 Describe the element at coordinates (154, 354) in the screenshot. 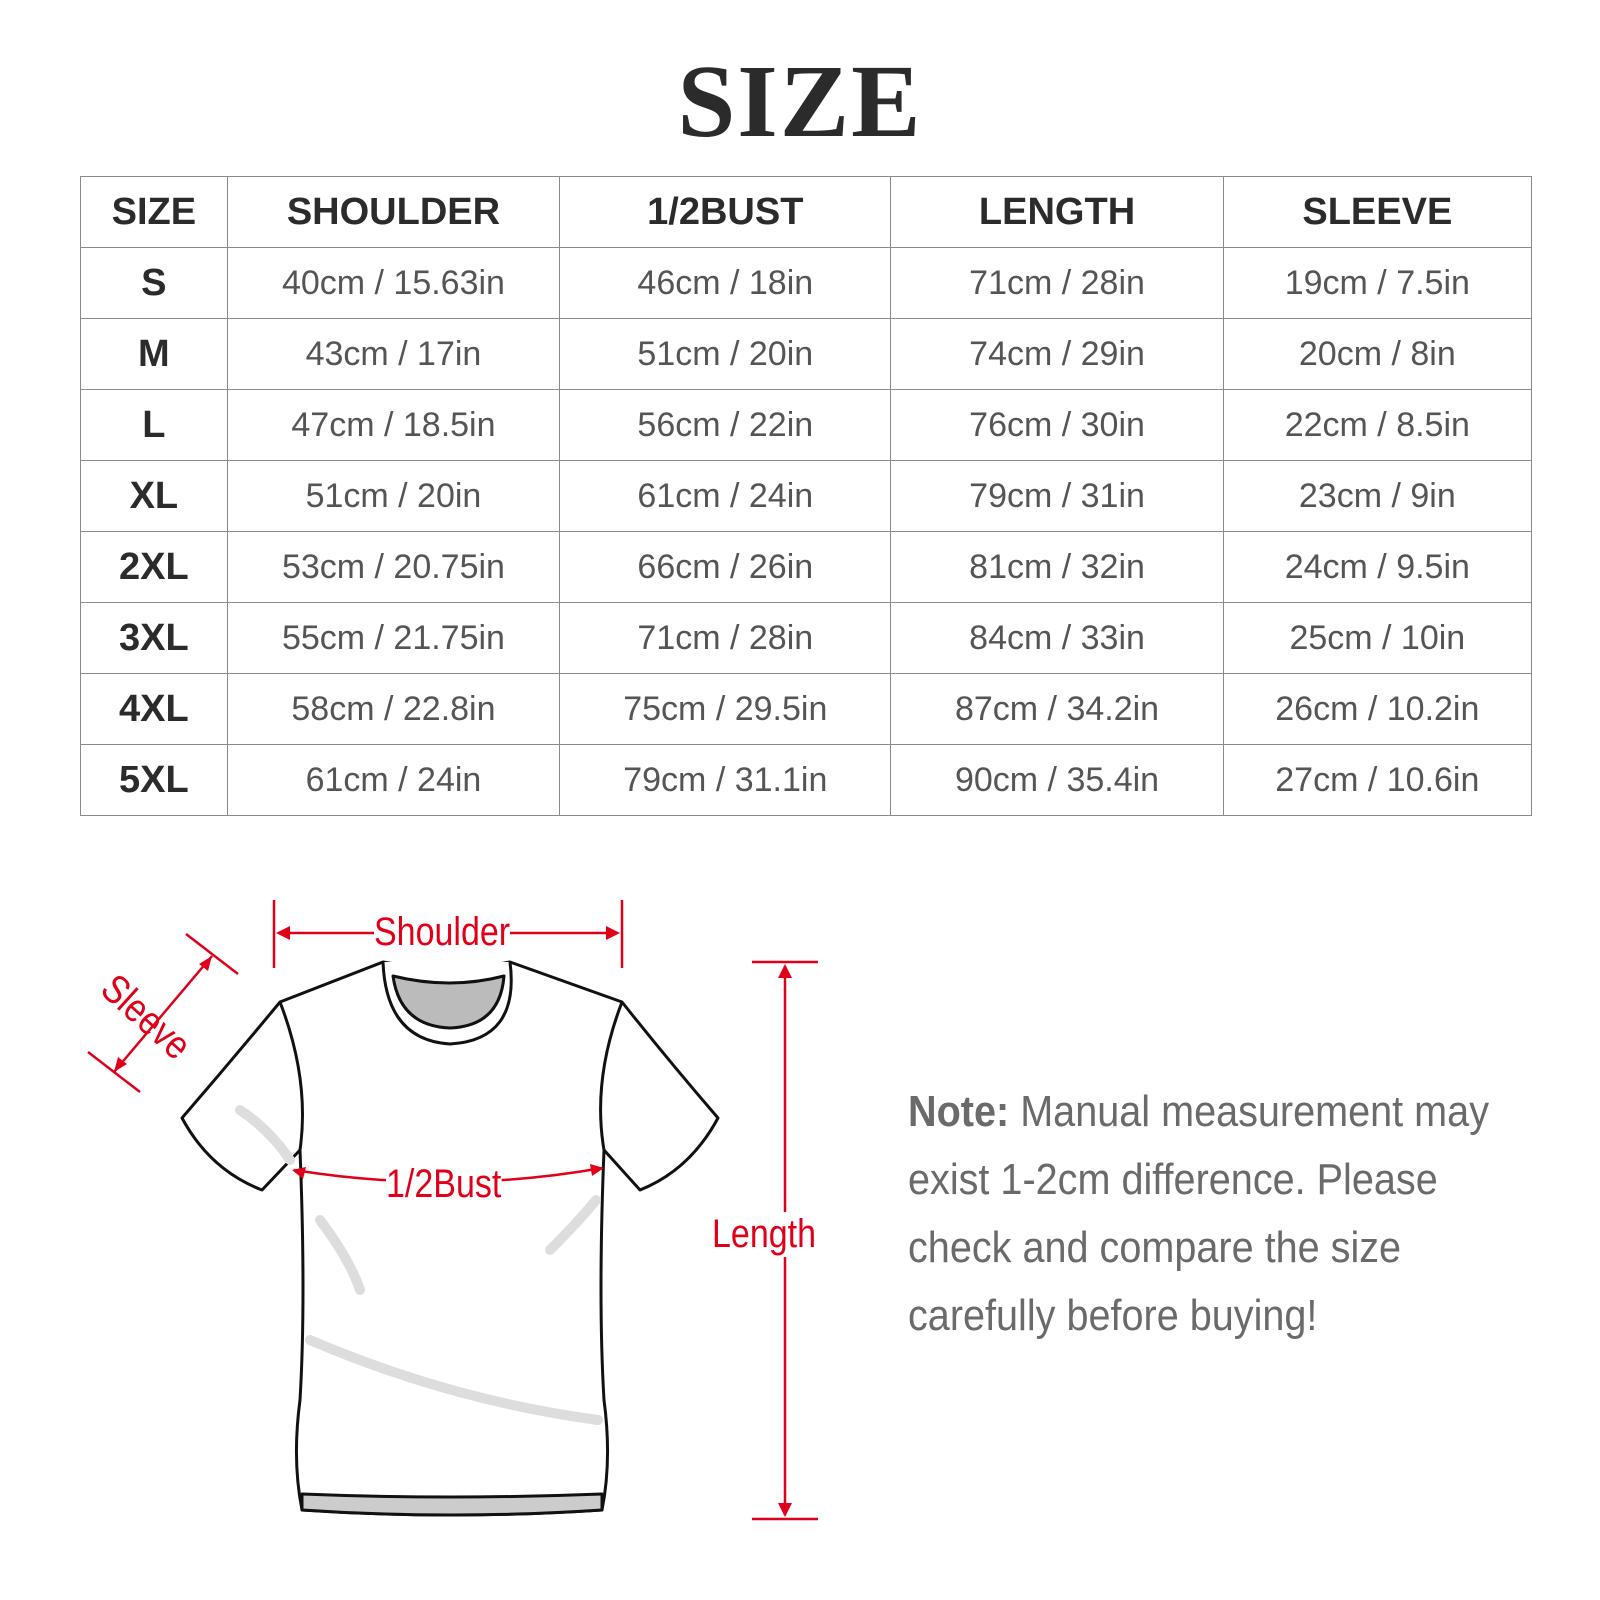

I see `size-cell: M` at that location.